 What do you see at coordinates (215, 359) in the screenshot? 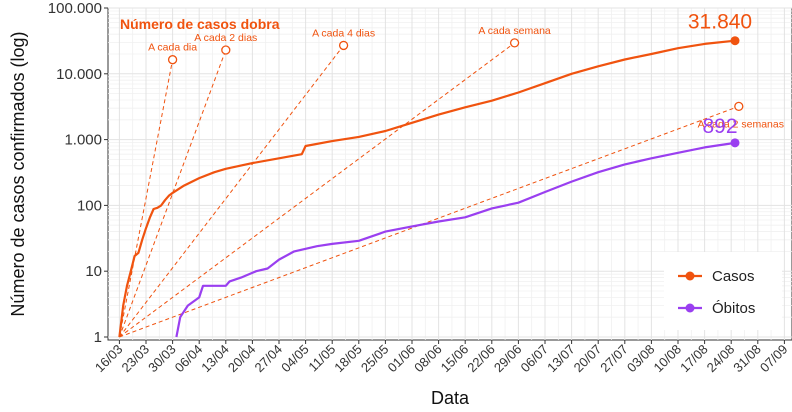
I see `x-tick-label: 13/04` at bounding box center [215, 359].